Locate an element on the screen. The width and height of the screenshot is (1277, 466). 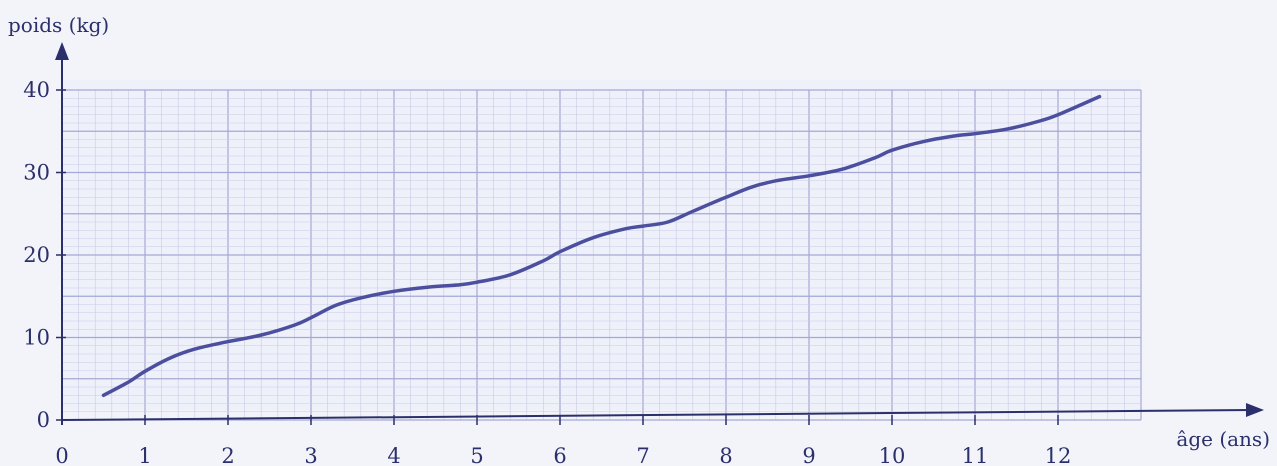
x-tick-label: 8 is located at coordinates (725, 455).